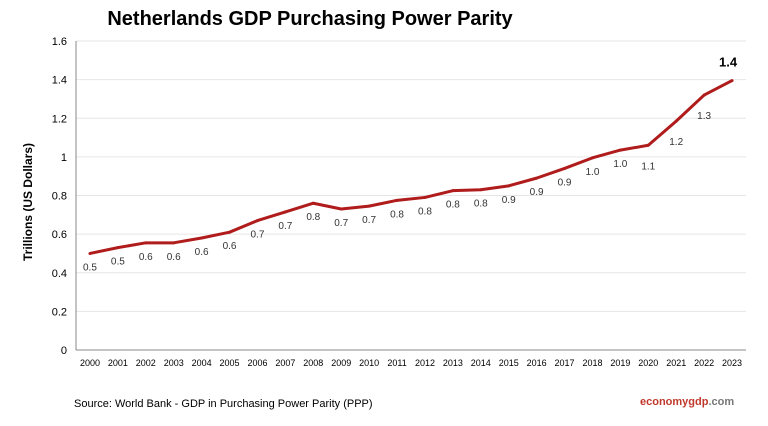 The width and height of the screenshot is (768, 426). What do you see at coordinates (425, 363) in the screenshot?
I see `x-tick-label: 2012` at bounding box center [425, 363].